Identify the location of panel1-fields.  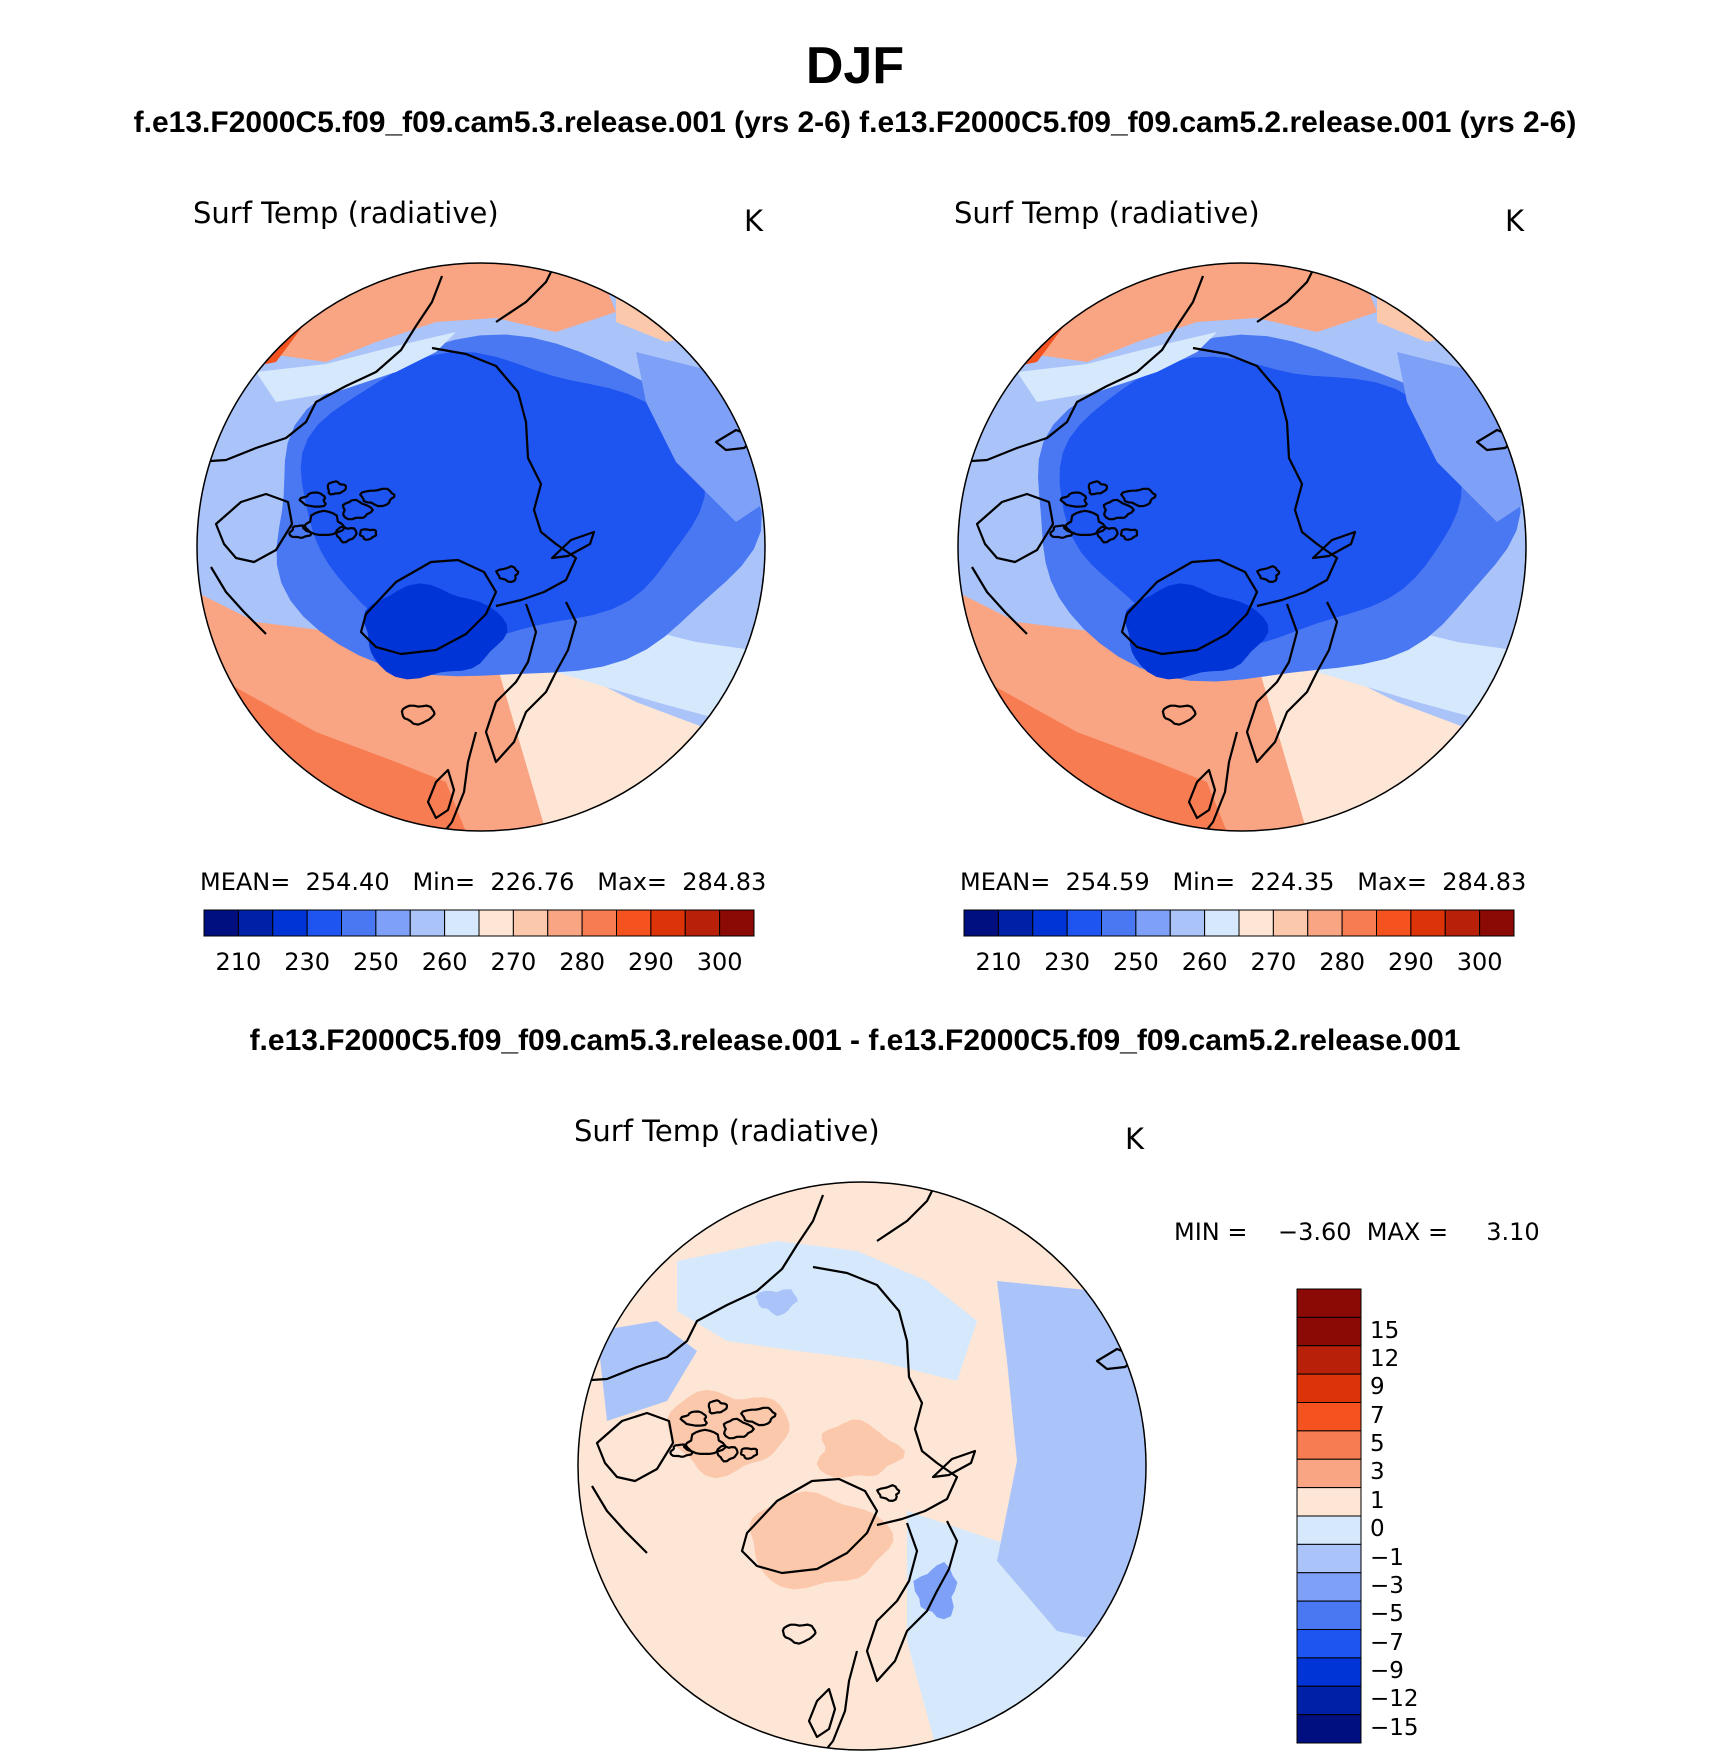
(481, 547).